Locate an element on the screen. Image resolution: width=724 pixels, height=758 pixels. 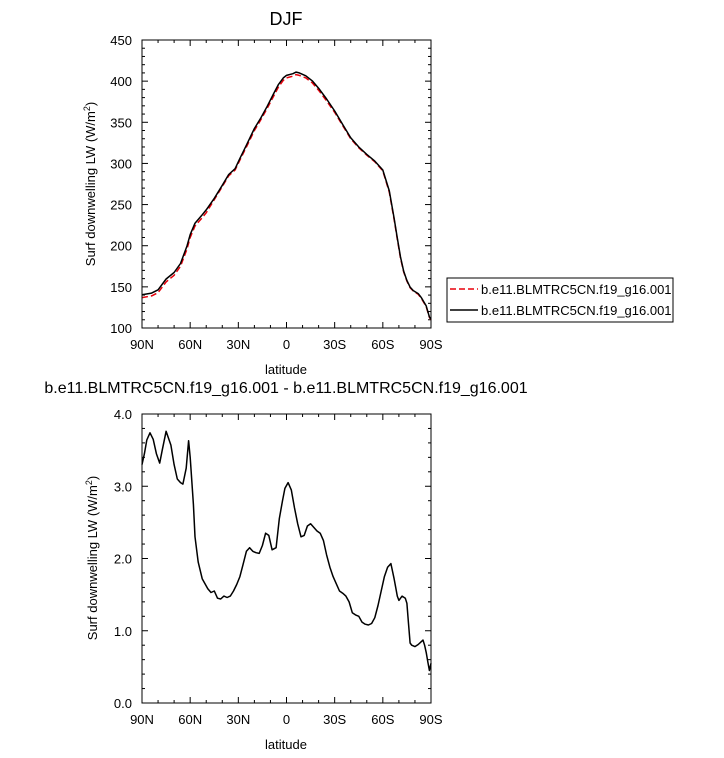
top-x-tick-labels: 90N 60N 30N 0 30S 60S 90S is located at coordinates (286, 344).